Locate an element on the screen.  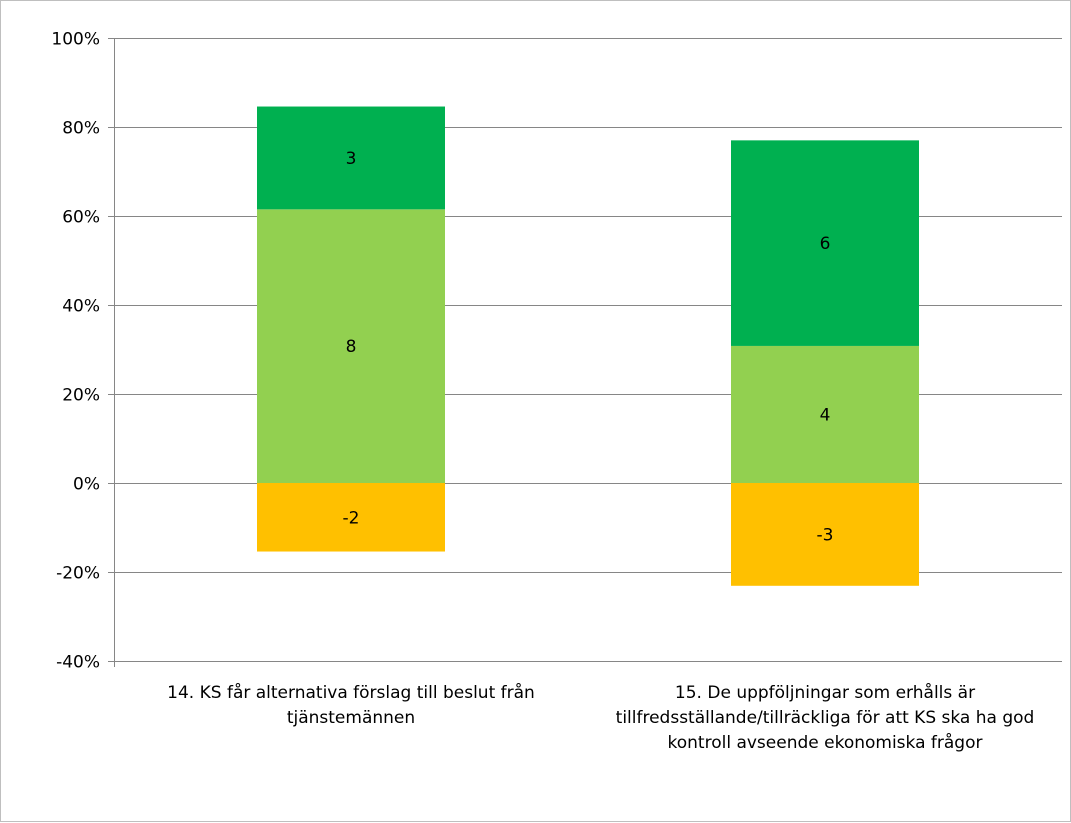
data-label: 4 is located at coordinates (825, 415).